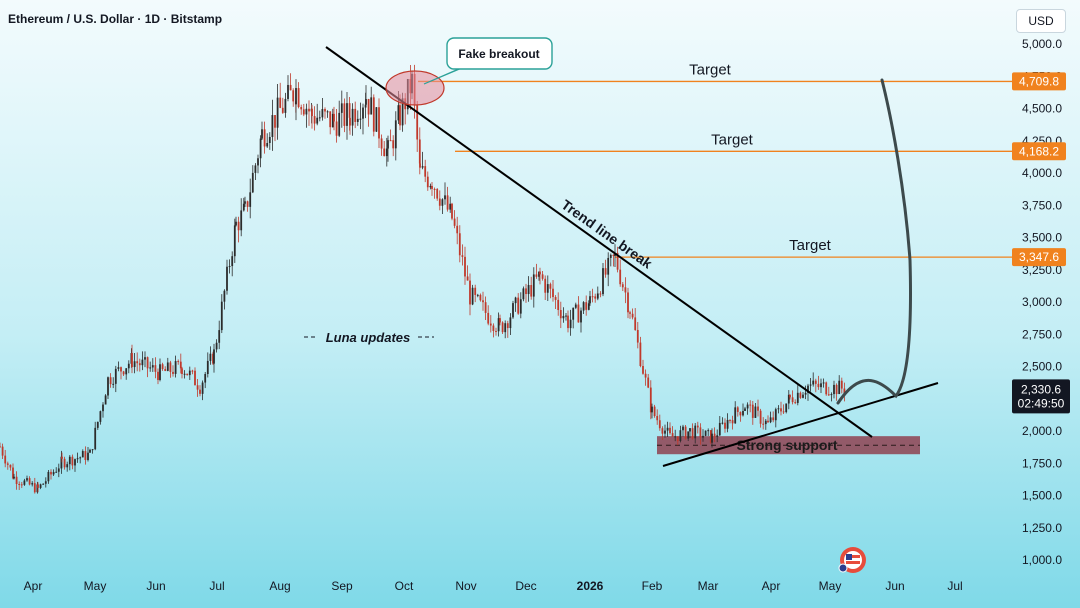 The image size is (1080, 608). Describe the element at coordinates (786, 445) in the screenshot. I see `support-label: Strong support` at that location.